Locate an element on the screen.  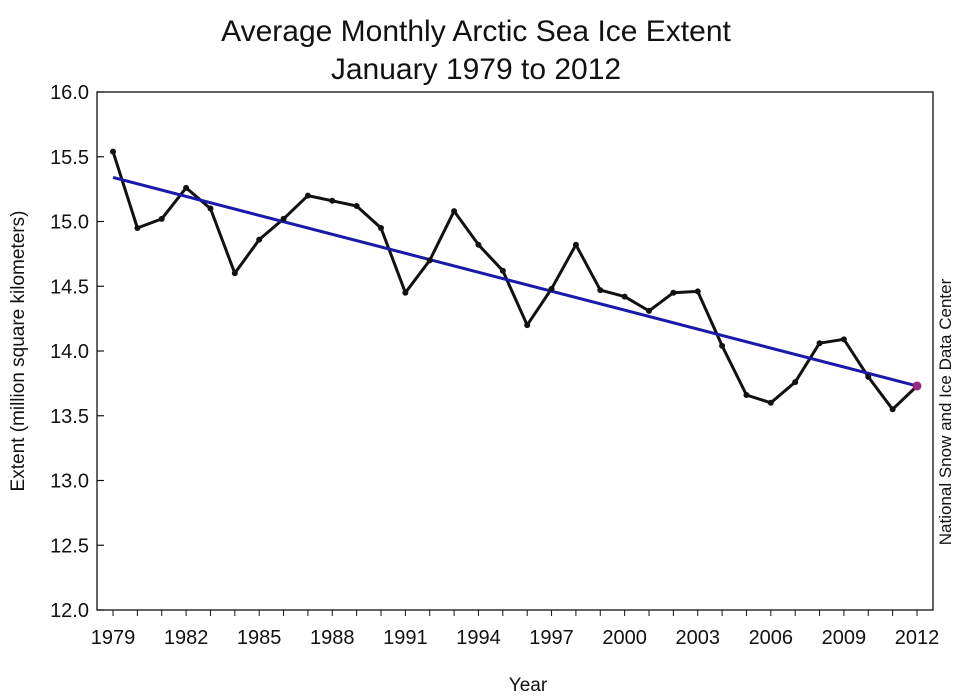
y-tick-label: 15.0 is located at coordinates (69, 223).